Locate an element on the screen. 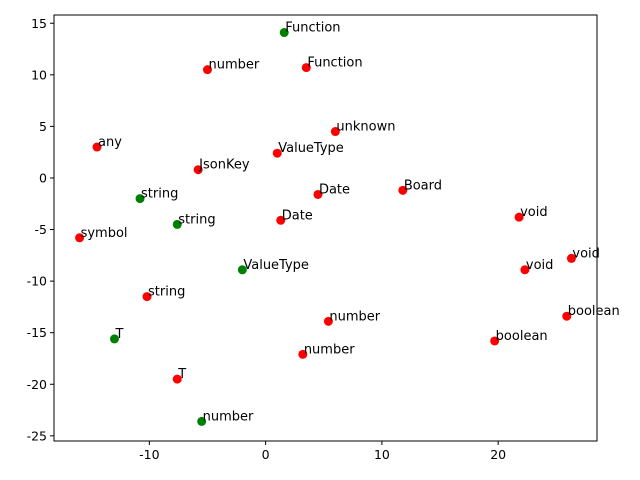  x-tick-label: 10 is located at coordinates (382, 454).